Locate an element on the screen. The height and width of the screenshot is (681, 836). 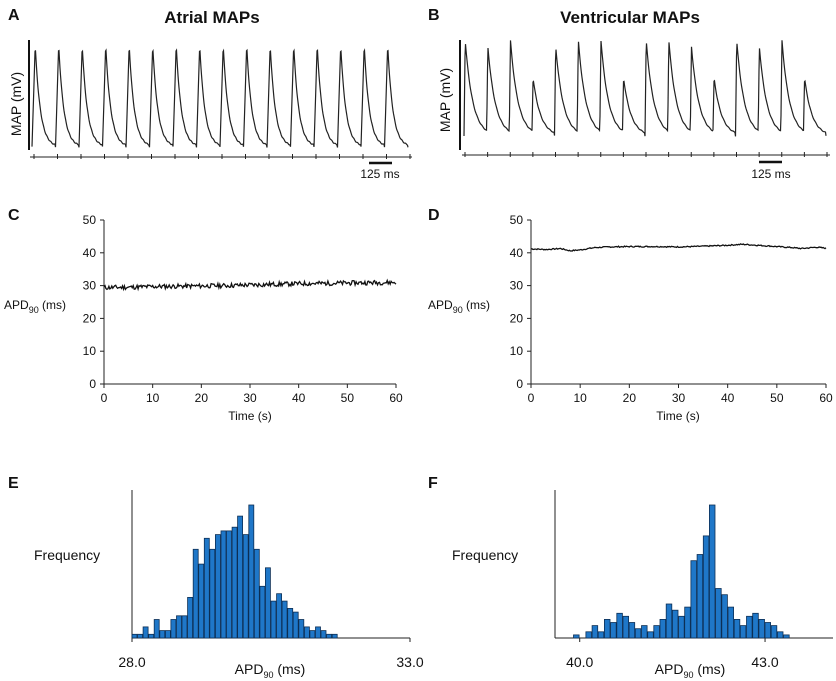
y-tick-label: 20 is located at coordinates (90, 318).